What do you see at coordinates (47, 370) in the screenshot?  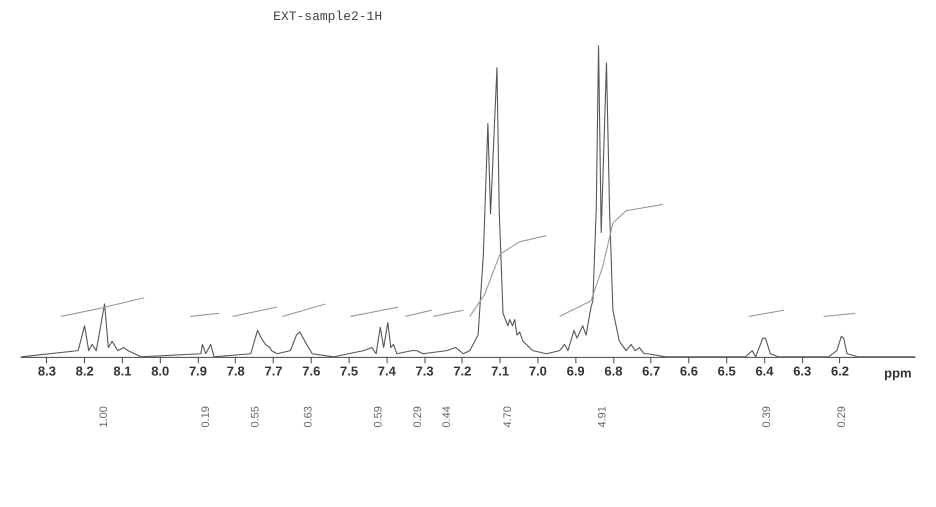 I see `x-tick-label: 8.3` at bounding box center [47, 370].